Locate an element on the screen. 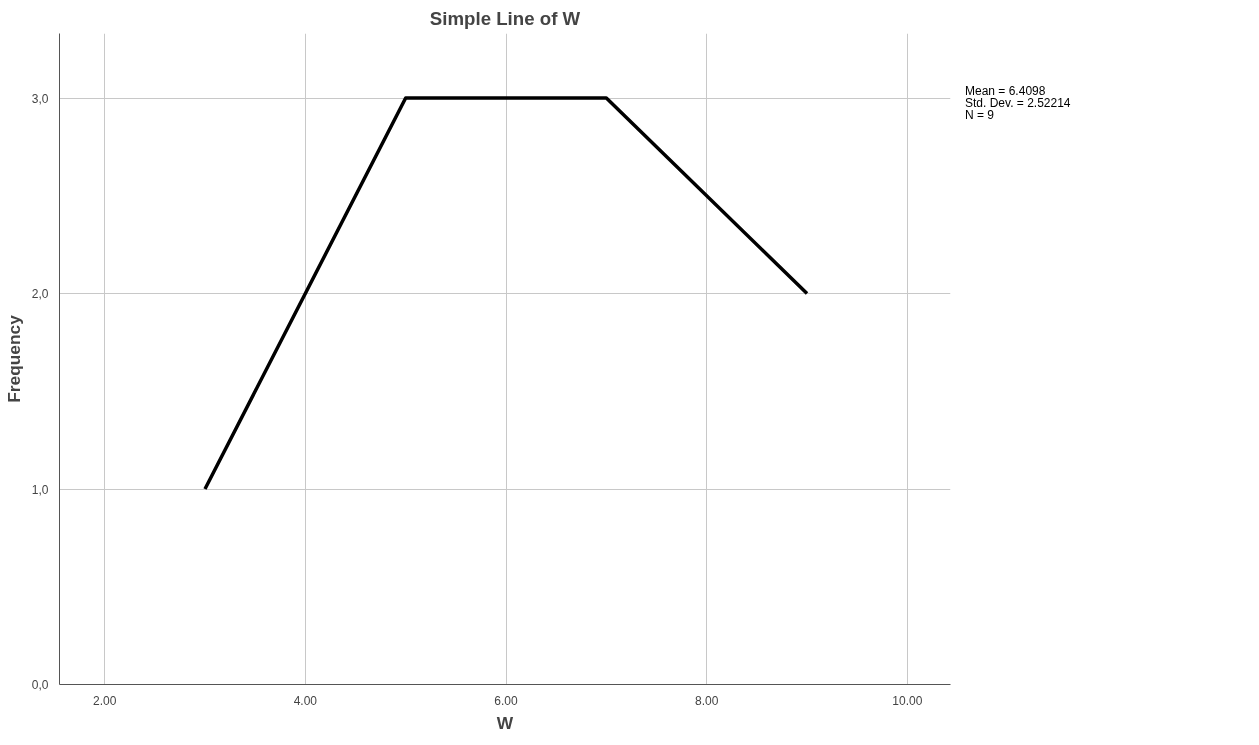  y-tick-label: 0,0 is located at coordinates (40, 685).